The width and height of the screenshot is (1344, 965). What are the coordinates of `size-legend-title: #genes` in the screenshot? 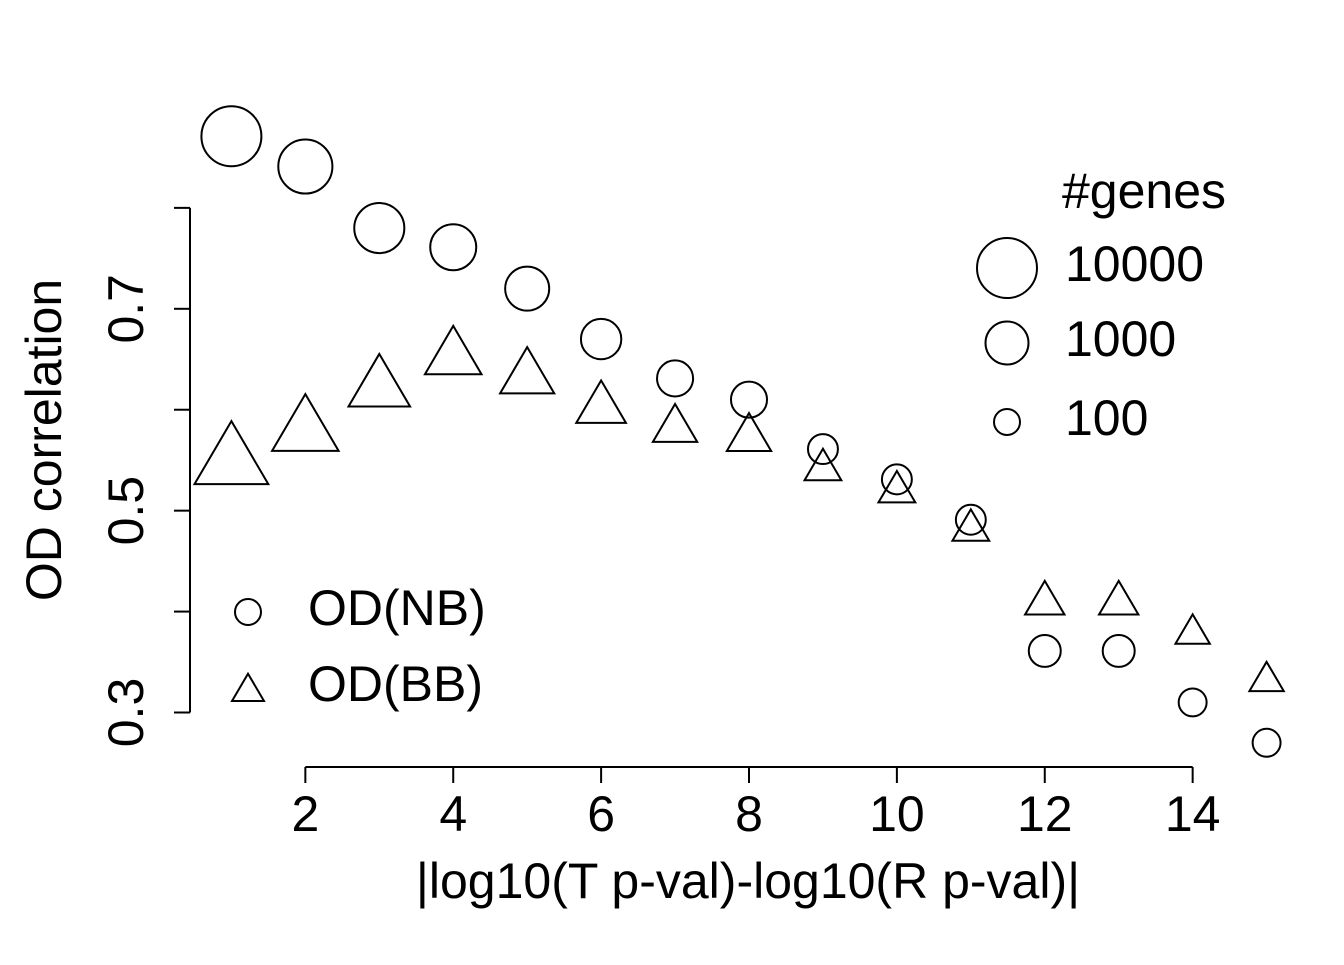 It's located at (1144, 191).